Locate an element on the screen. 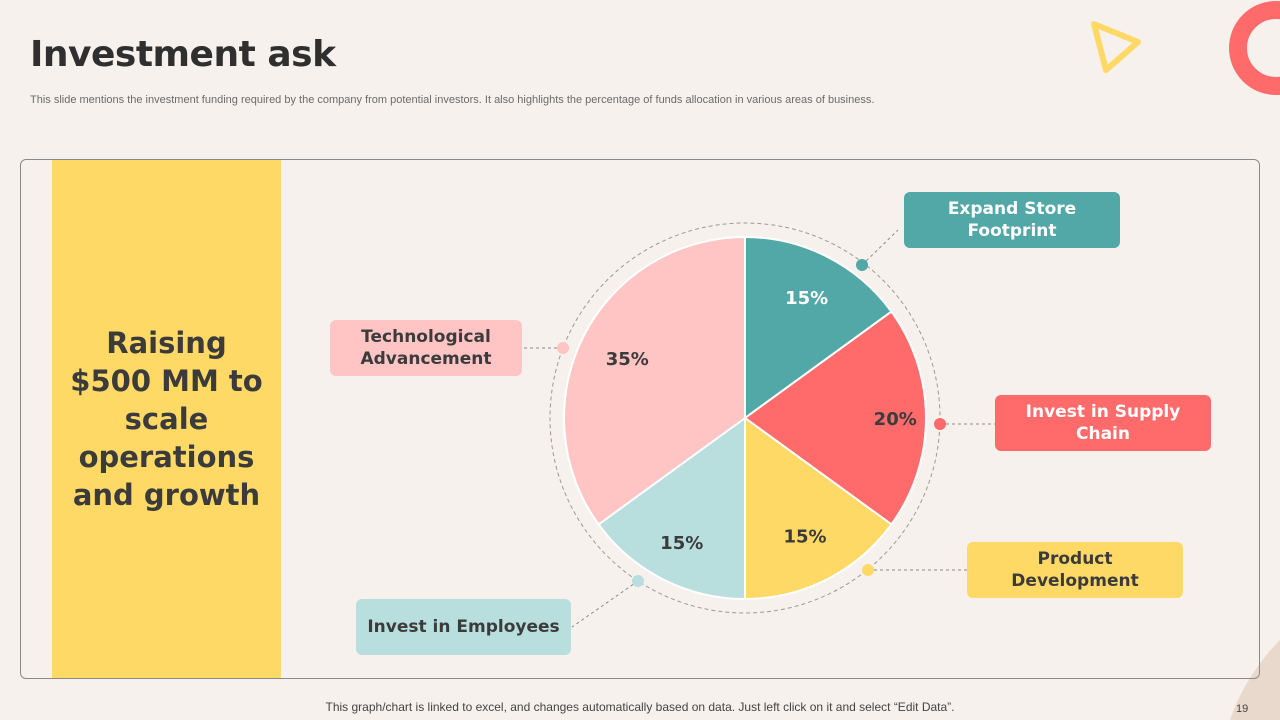 Image resolution: width=1280 pixels, height=720 pixels. connector-expand-store-footprint is located at coordinates (880, 247).